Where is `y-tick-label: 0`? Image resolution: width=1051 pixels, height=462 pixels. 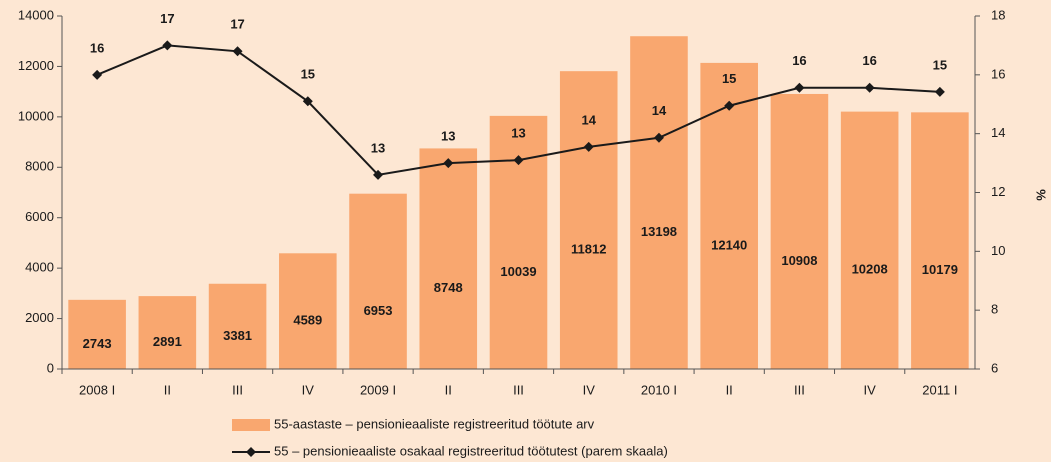 y-tick-label: 0 is located at coordinates (50, 367).